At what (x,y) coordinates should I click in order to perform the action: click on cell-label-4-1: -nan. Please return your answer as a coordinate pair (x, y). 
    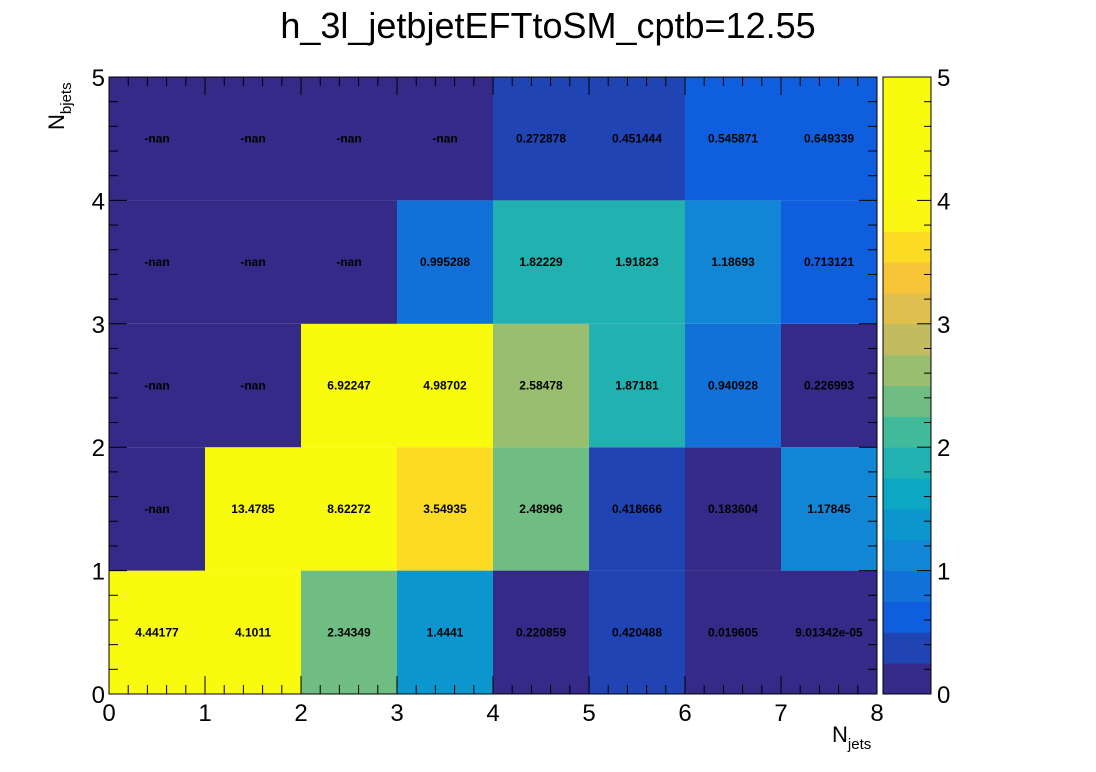
    Looking at the image, I should click on (252, 139).